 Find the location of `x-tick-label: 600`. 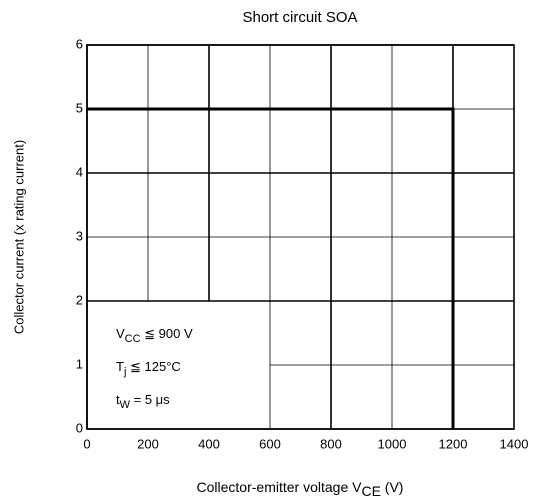

x-tick-label: 600 is located at coordinates (270, 443).